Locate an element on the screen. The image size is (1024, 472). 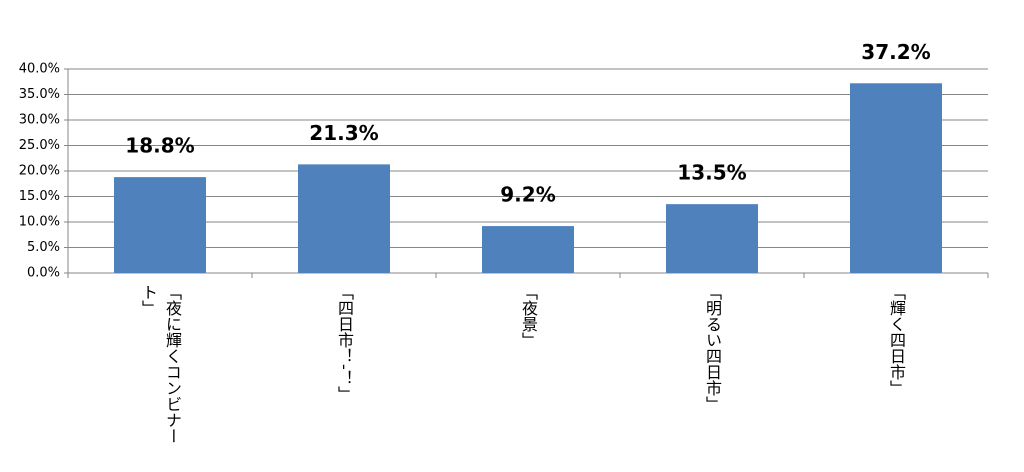
value-label: 13.5% is located at coordinates (711, 173).